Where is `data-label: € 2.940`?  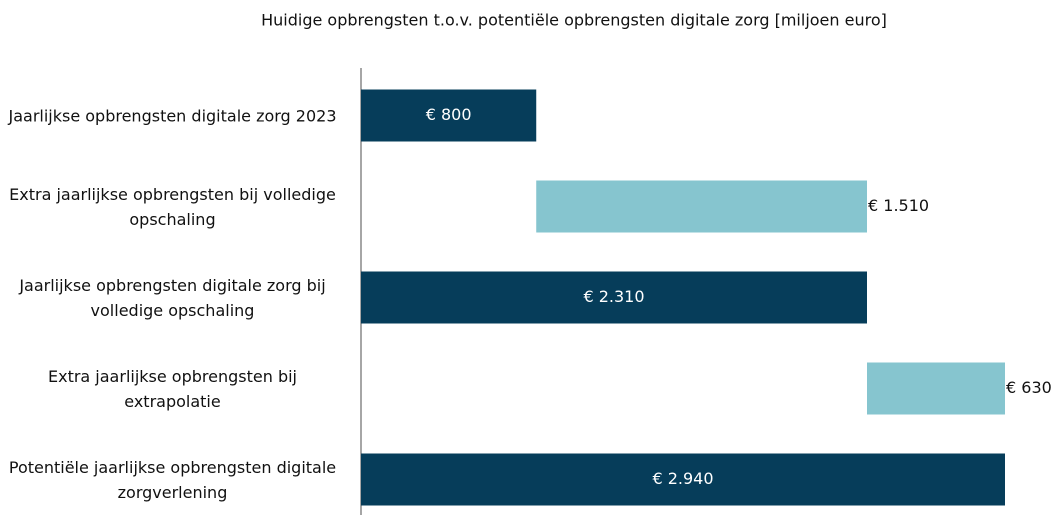 data-label: € 2.940 is located at coordinates (682, 478).